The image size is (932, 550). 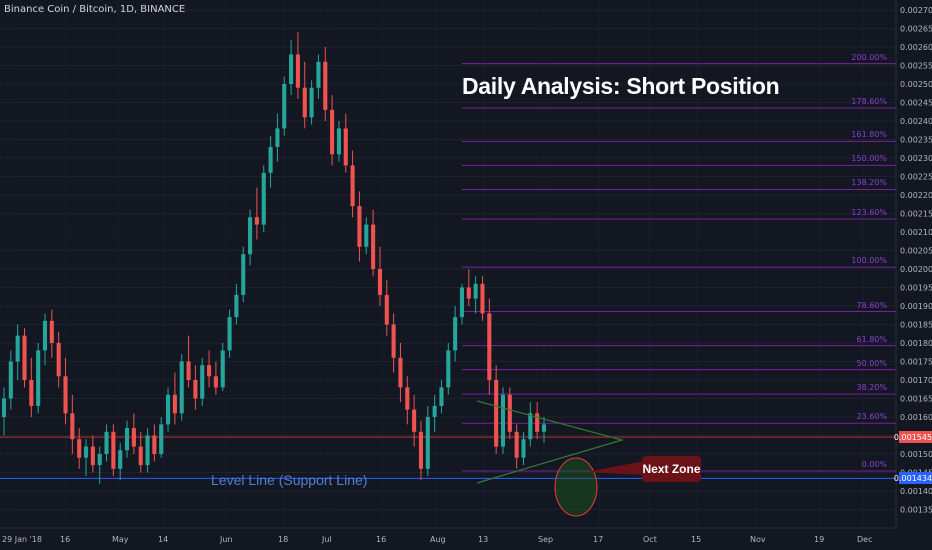 I want to click on symbol-title: Binance Coin / Bitcoin, 1D, BINANCE, so click(x=95, y=9).